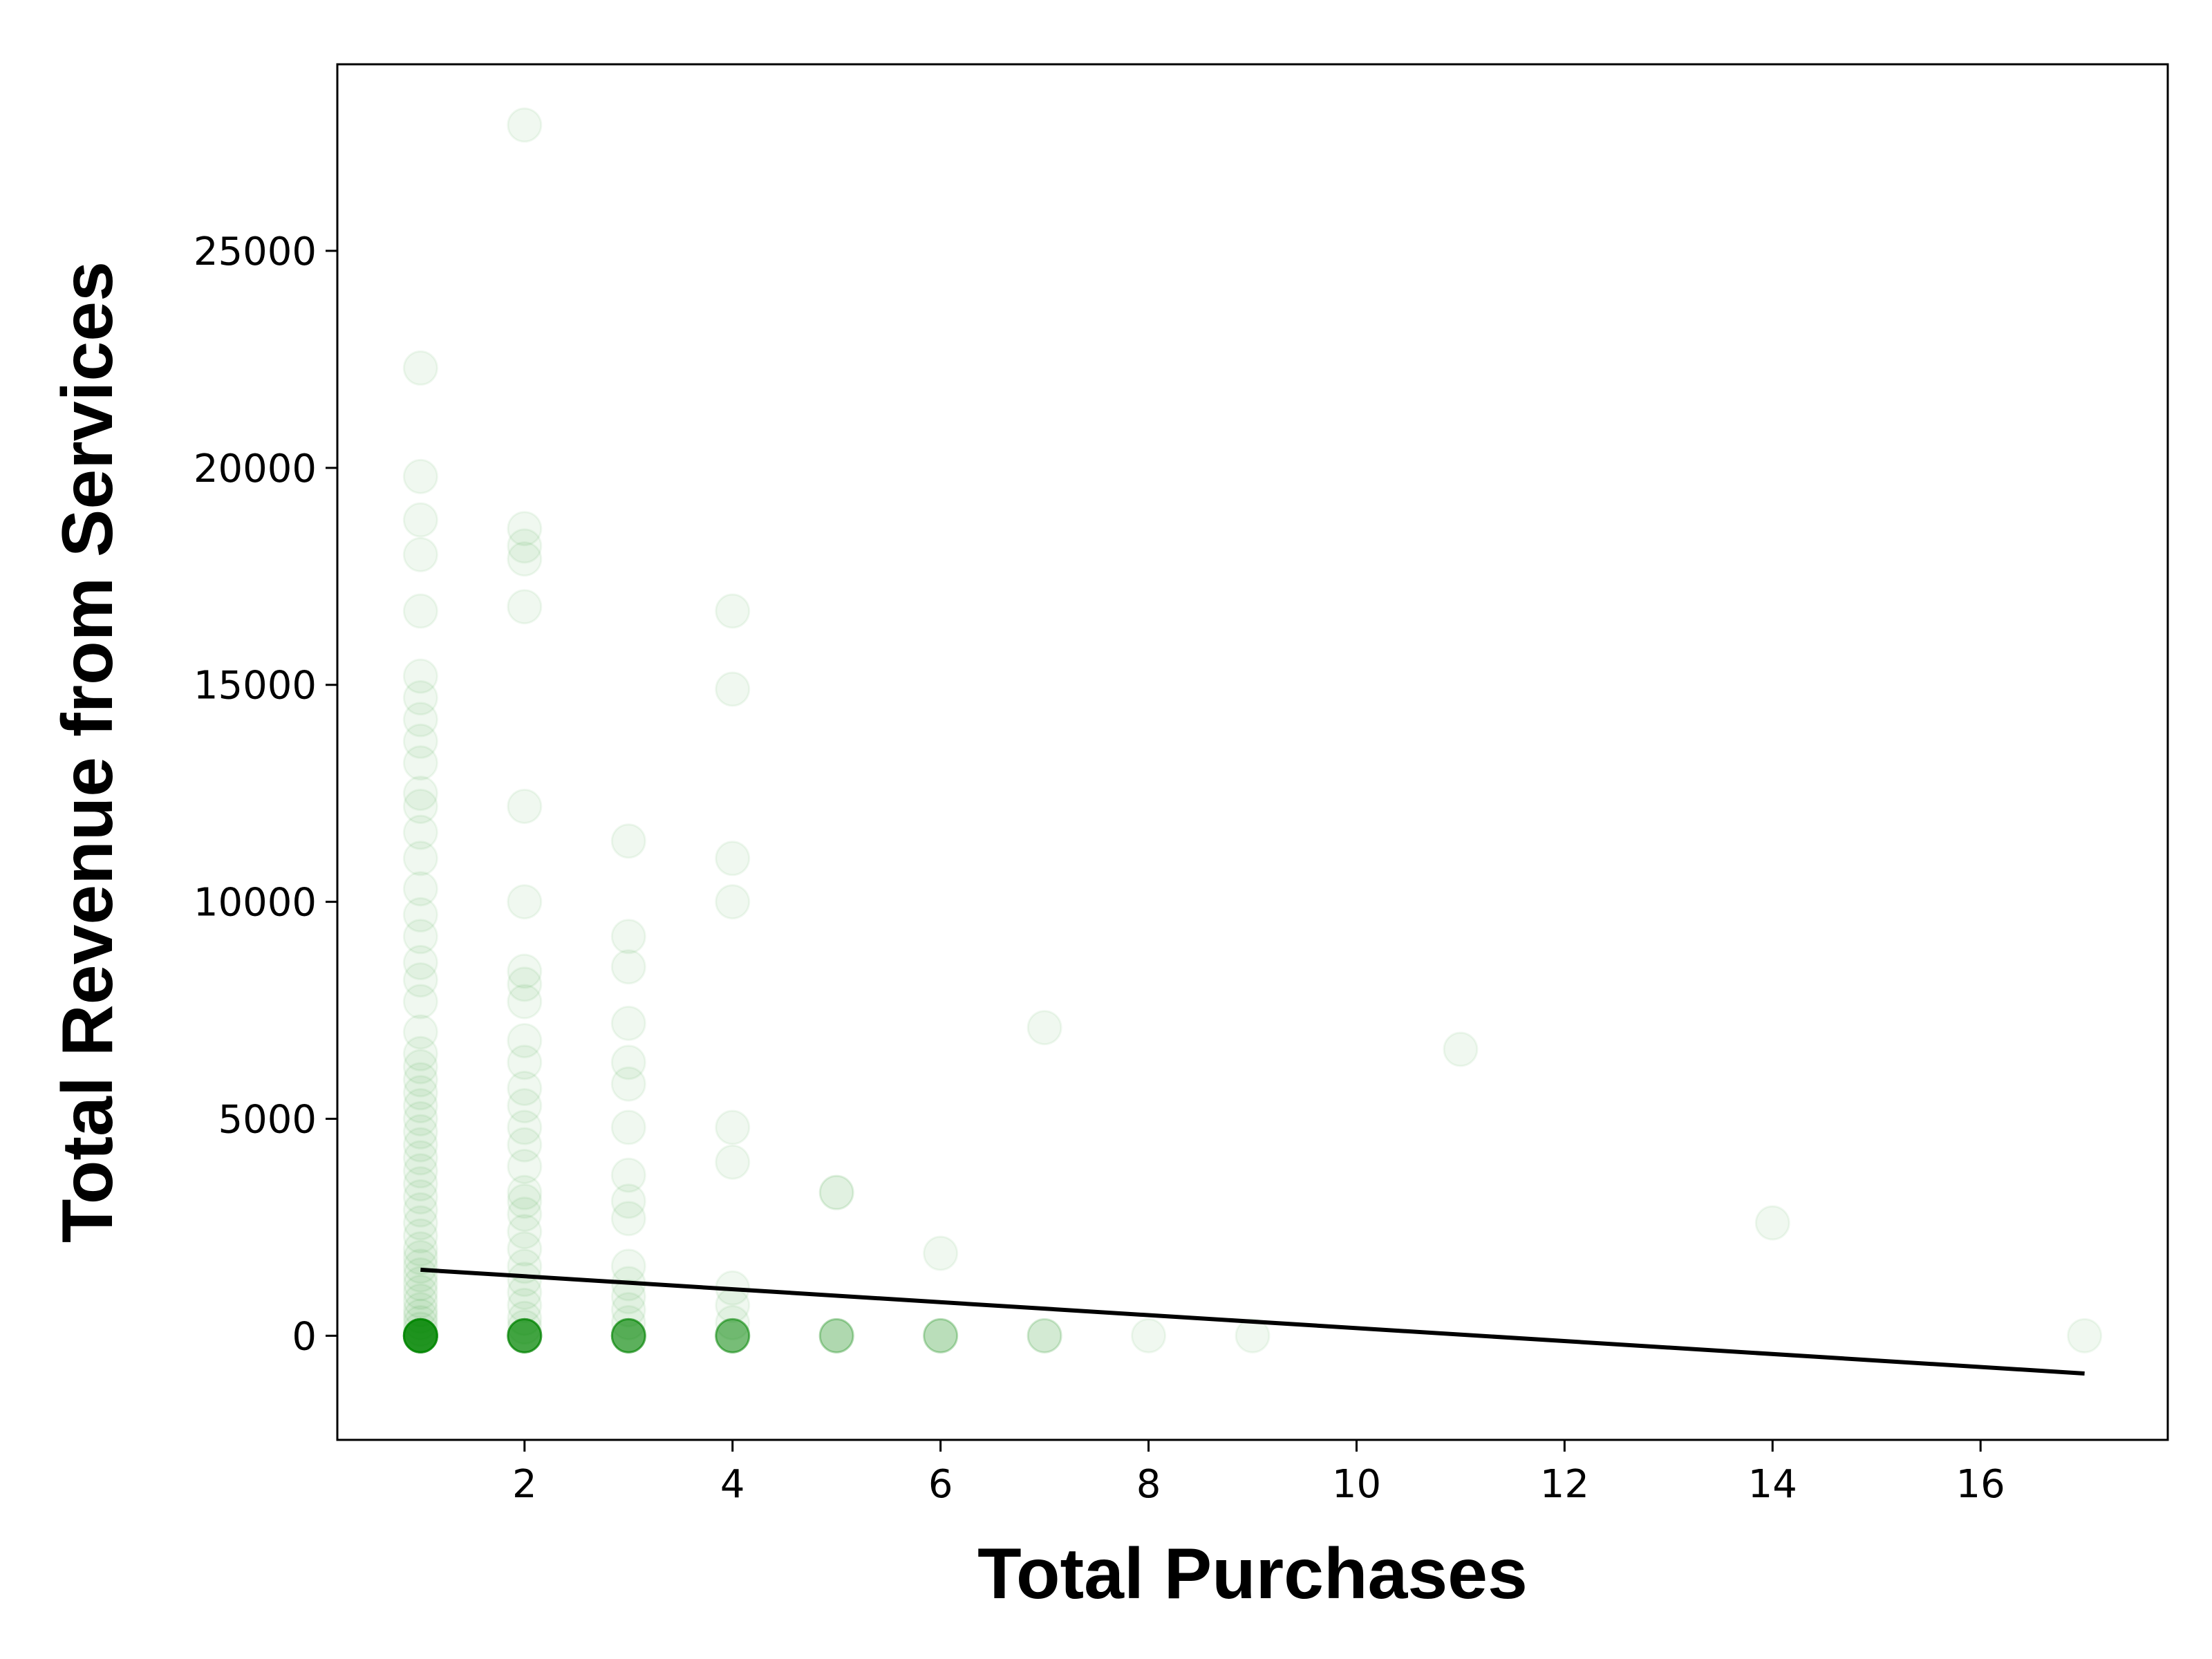 The height and width of the screenshot is (1659, 2212). What do you see at coordinates (732, 1484) in the screenshot?
I see `x-tick-label: 4` at bounding box center [732, 1484].